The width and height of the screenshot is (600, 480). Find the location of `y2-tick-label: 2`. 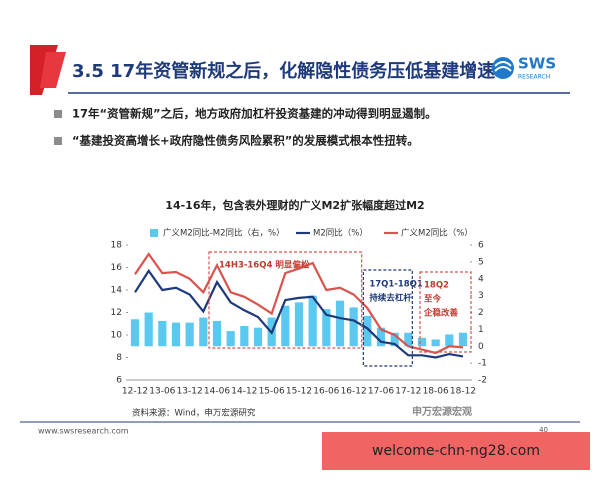

y2-tick-label: 2 is located at coordinates (481, 313).